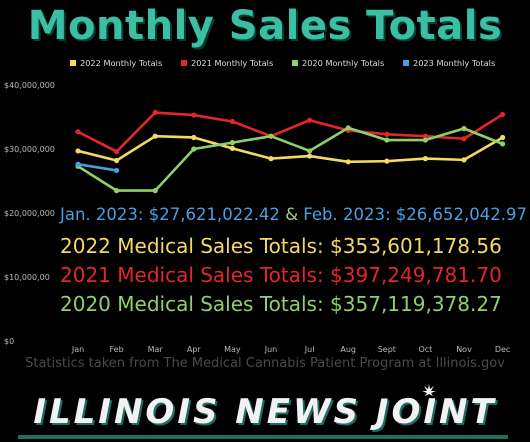  What do you see at coordinates (29, 85) in the screenshot?
I see `y-tick-label: $40,000,000` at bounding box center [29, 85].